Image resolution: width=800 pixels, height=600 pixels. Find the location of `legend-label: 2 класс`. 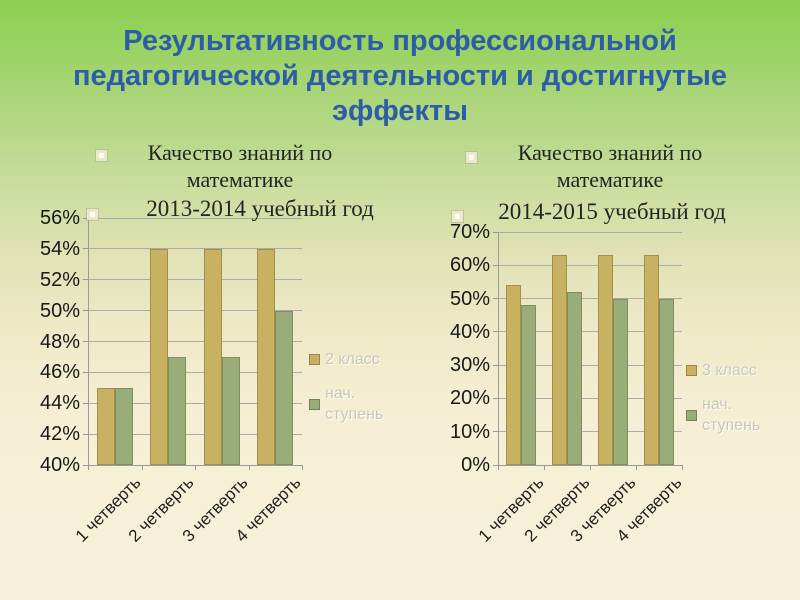

legend-label: 2 класс is located at coordinates (352, 359).